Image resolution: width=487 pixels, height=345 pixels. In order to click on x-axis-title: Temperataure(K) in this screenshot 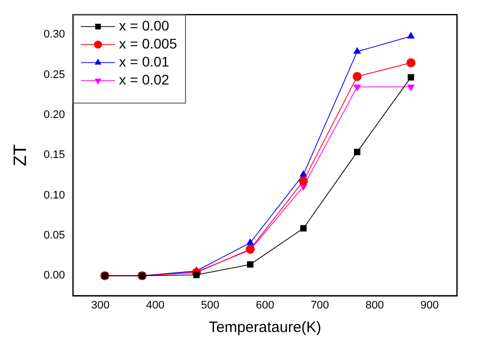, I will do `click(265, 327)`.